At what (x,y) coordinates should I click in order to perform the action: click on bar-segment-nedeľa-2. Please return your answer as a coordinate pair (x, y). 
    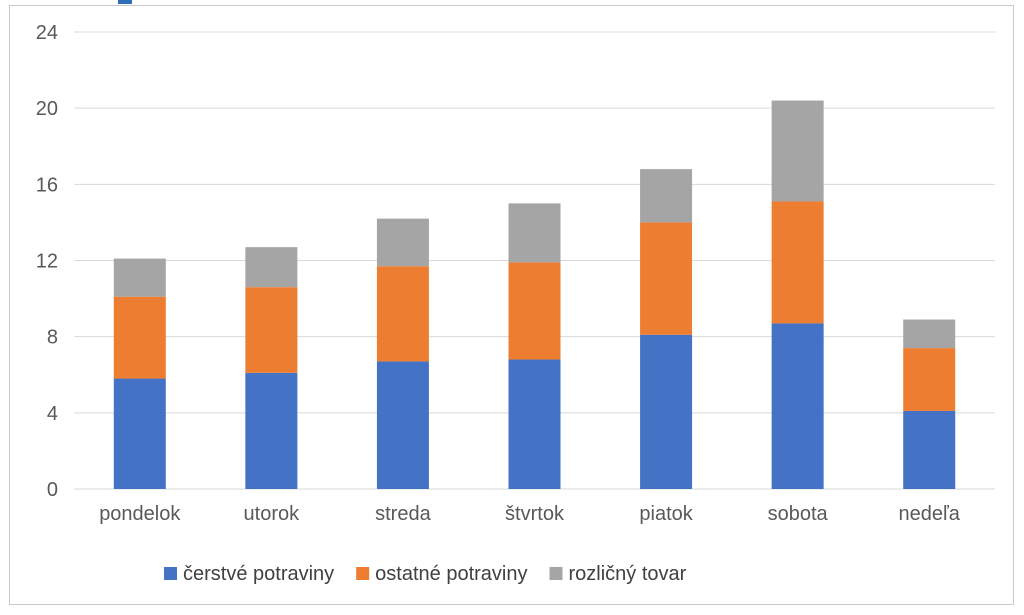
    Looking at the image, I should click on (929, 379).